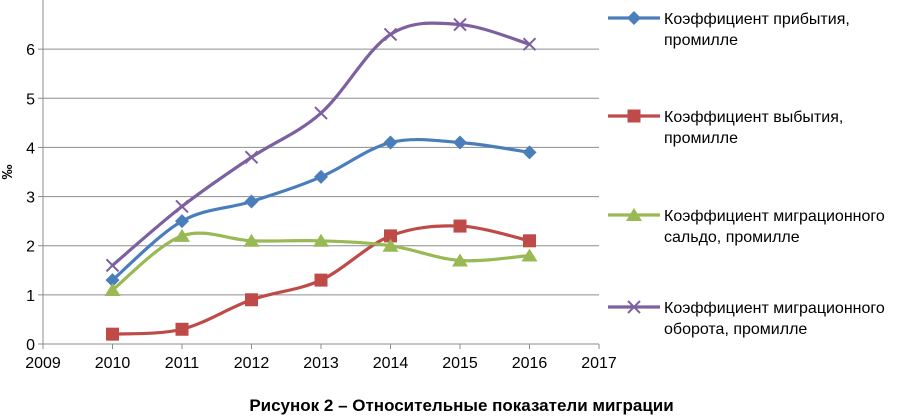 The width and height of the screenshot is (923, 419). Describe the element at coordinates (530, 363) in the screenshot. I see `x-tick-label: 2016` at that location.